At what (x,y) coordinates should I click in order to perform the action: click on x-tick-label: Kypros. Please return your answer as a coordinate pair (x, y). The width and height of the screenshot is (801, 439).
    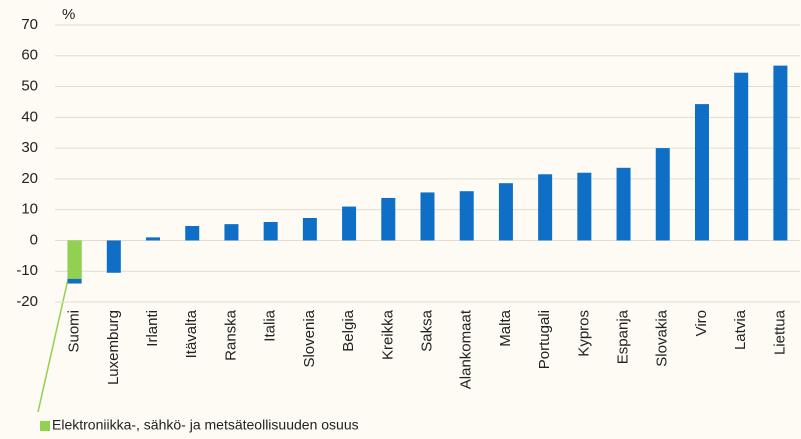
    Looking at the image, I should click on (583, 333).